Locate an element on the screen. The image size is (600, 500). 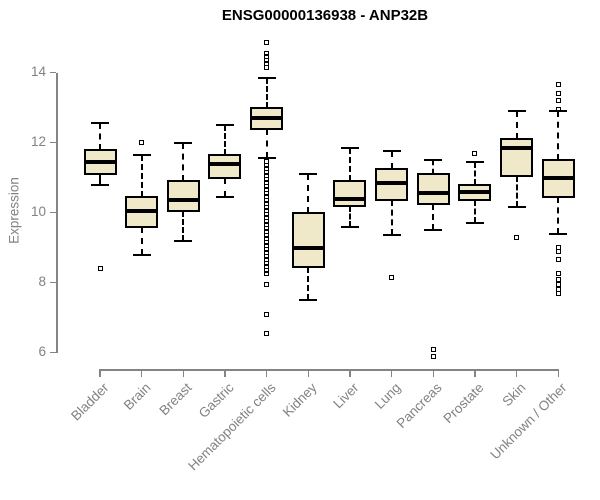
y-tick-label: 12 is located at coordinates (38, 141).